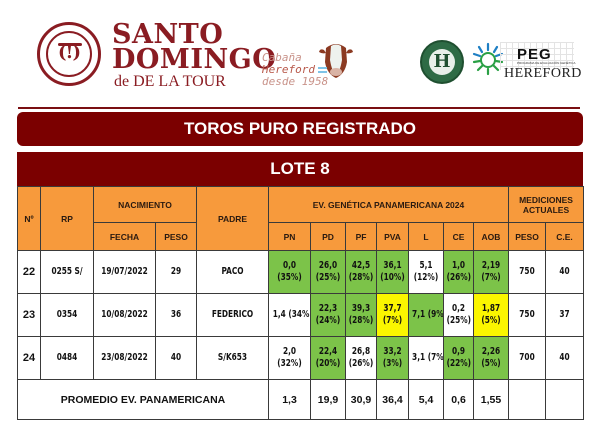 The width and height of the screenshot is (600, 424). I want to click on cell-pf: 39,3 (28%), so click(361, 315).